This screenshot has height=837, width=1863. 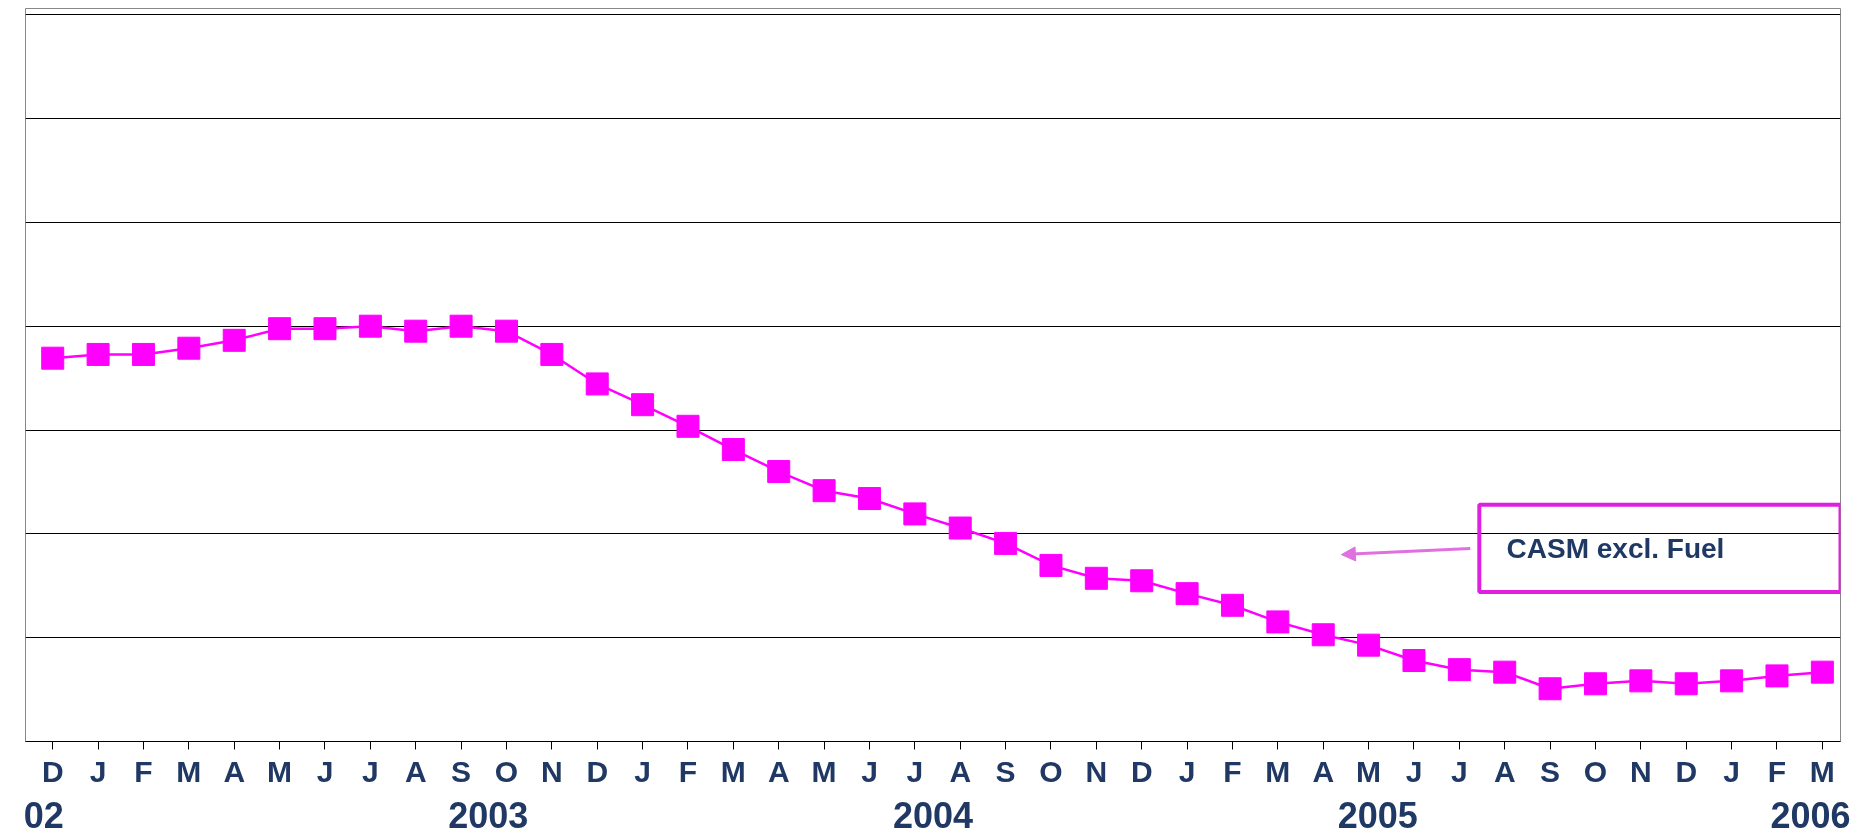 What do you see at coordinates (43, 815) in the screenshot?
I see `text: 02` at bounding box center [43, 815].